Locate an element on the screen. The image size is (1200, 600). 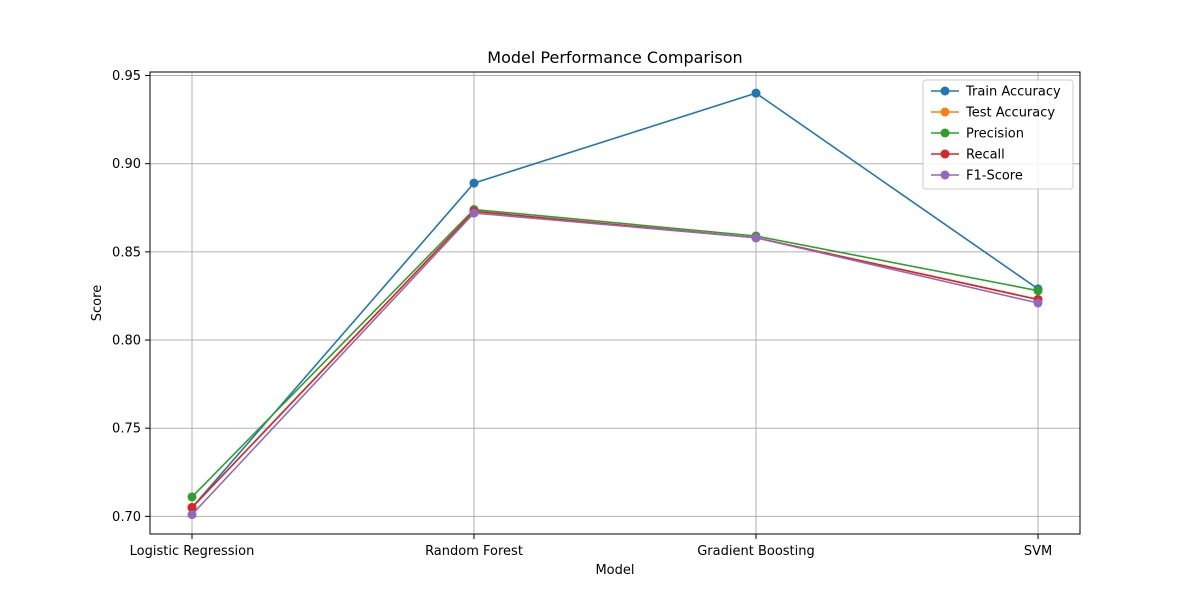
legend-item: Recall is located at coordinates (968, 155).